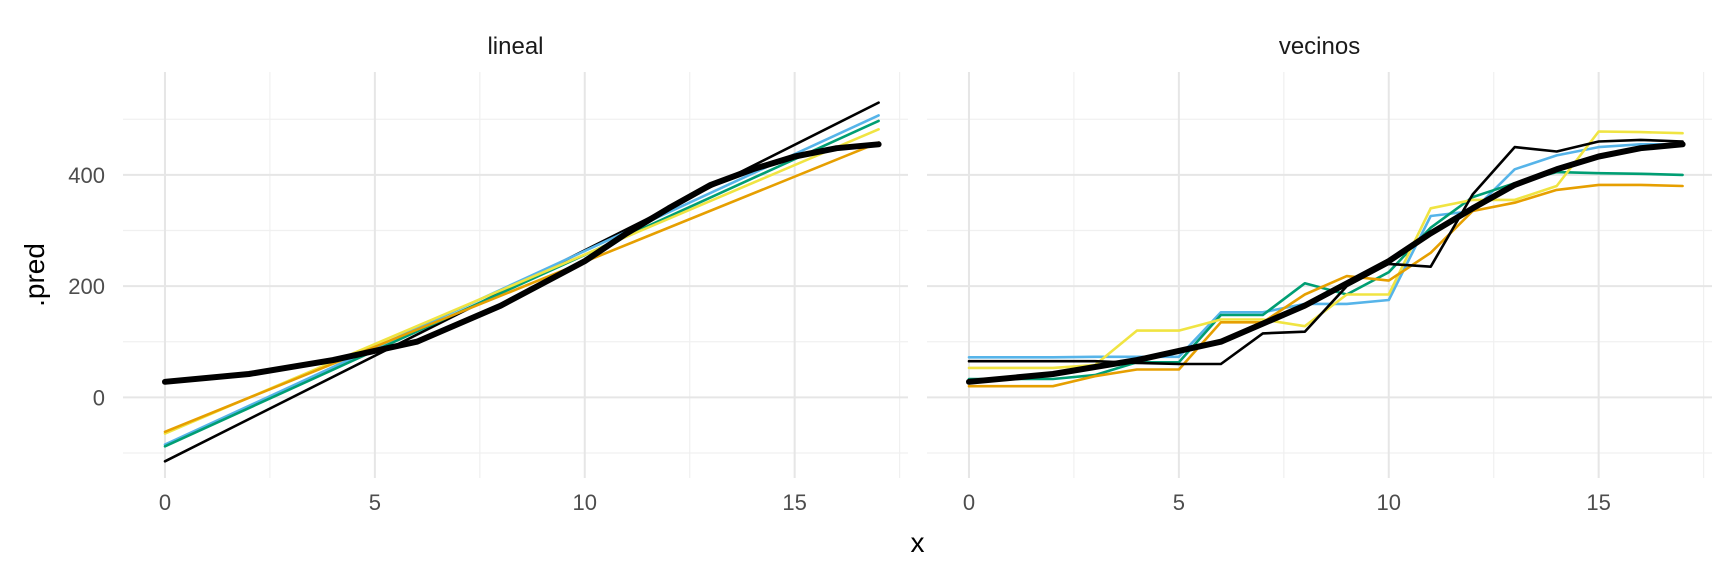  I want to click on panel-title: vecinos, so click(1319, 46).